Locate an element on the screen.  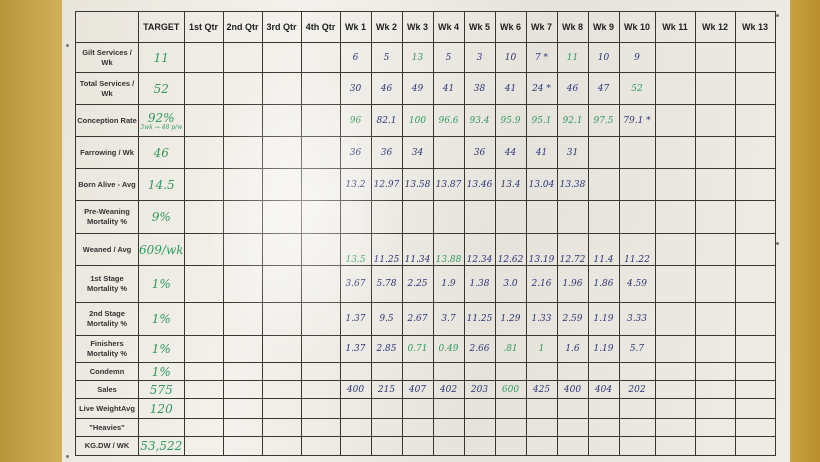
week-cell: 96 is located at coordinates (355, 120).